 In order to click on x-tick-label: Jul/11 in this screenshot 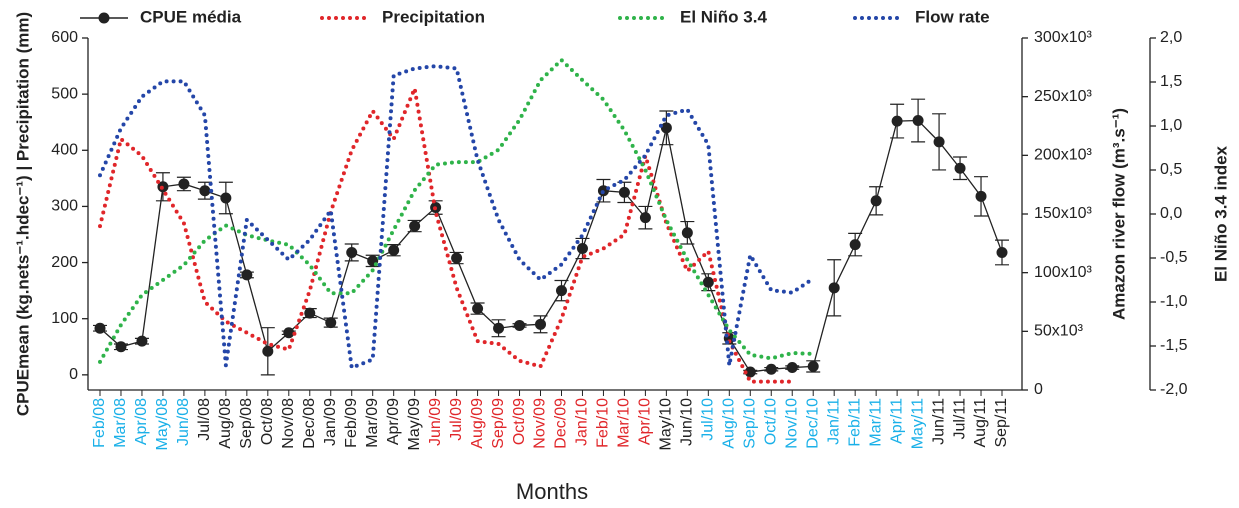, I will do `click(959, 419)`.